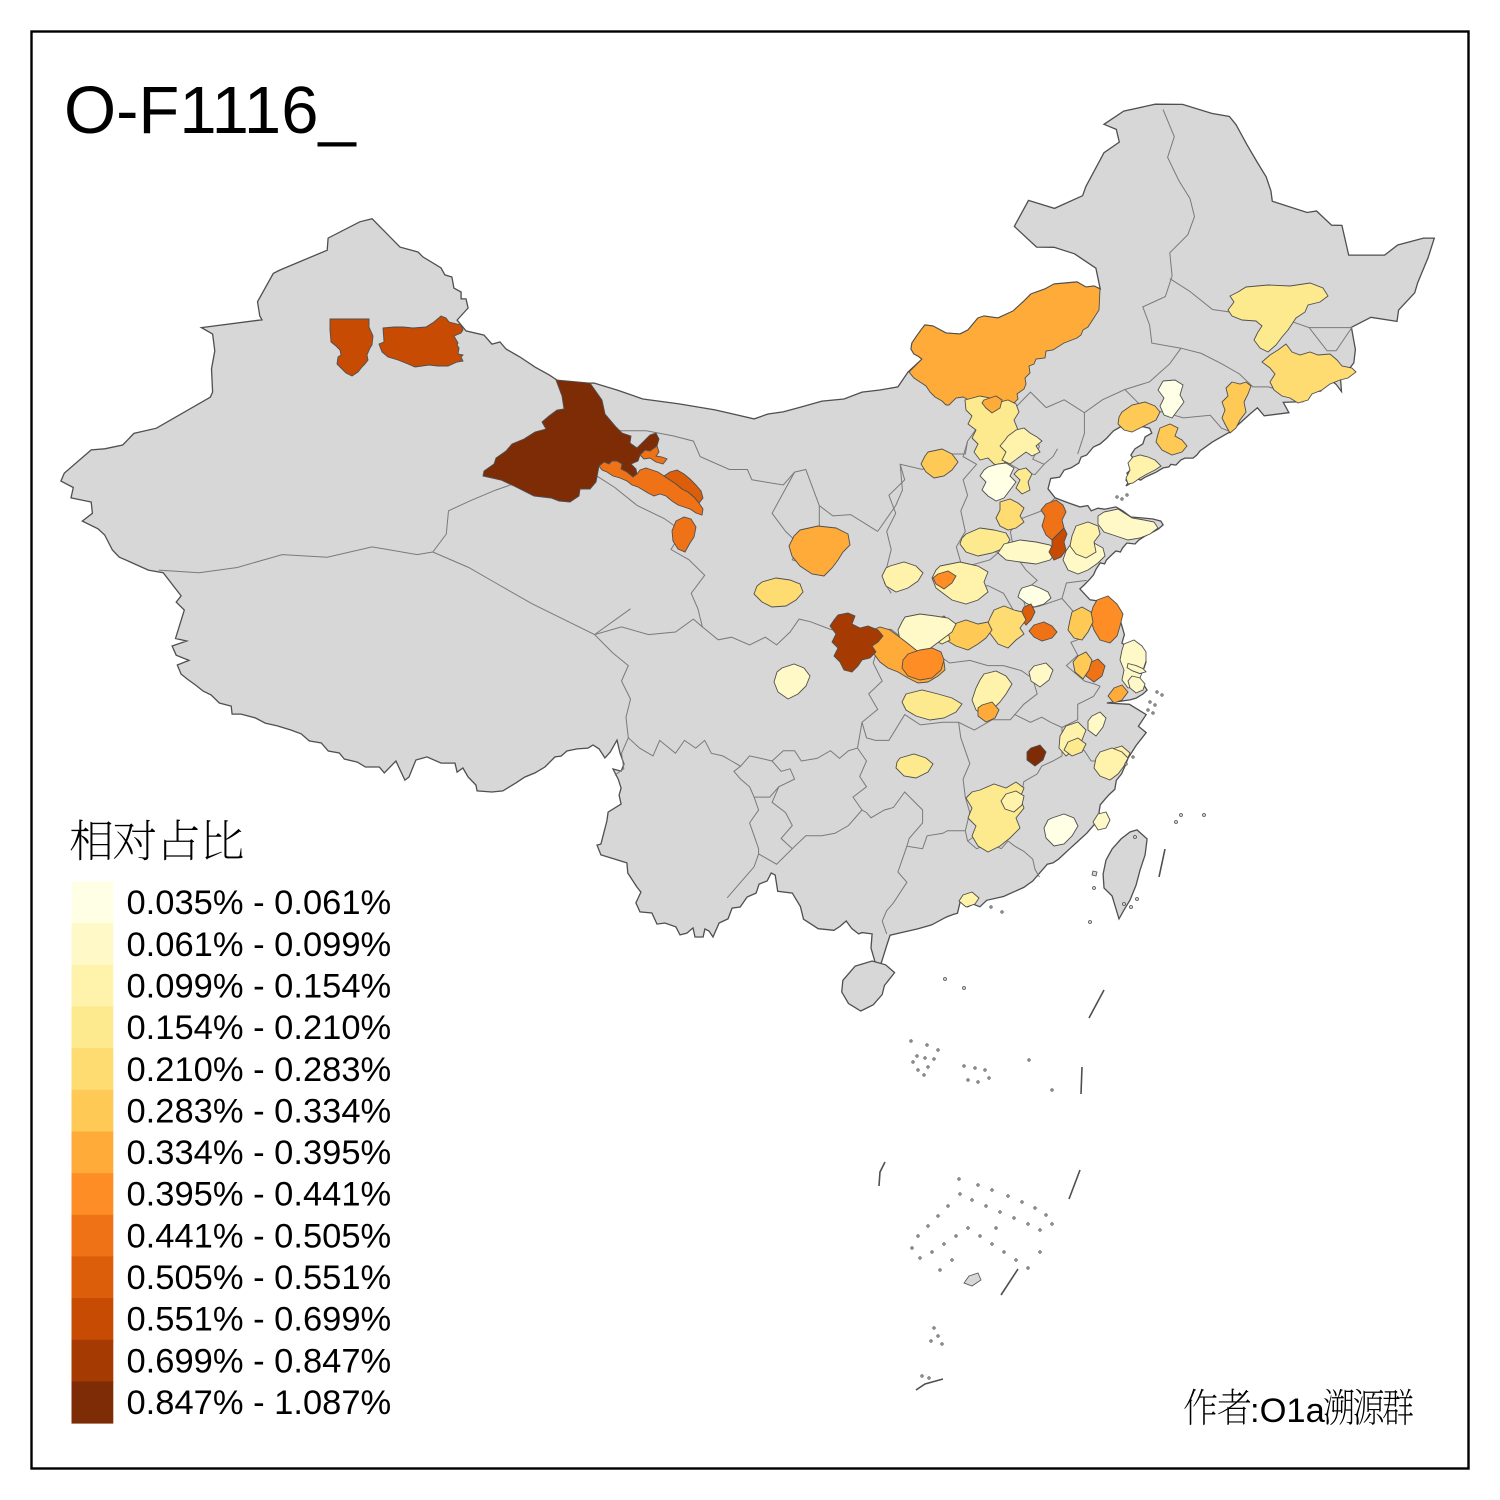 The image size is (1500, 1500). I want to click on svg-text: 0.505% - 0.551%, so click(259, 1278).